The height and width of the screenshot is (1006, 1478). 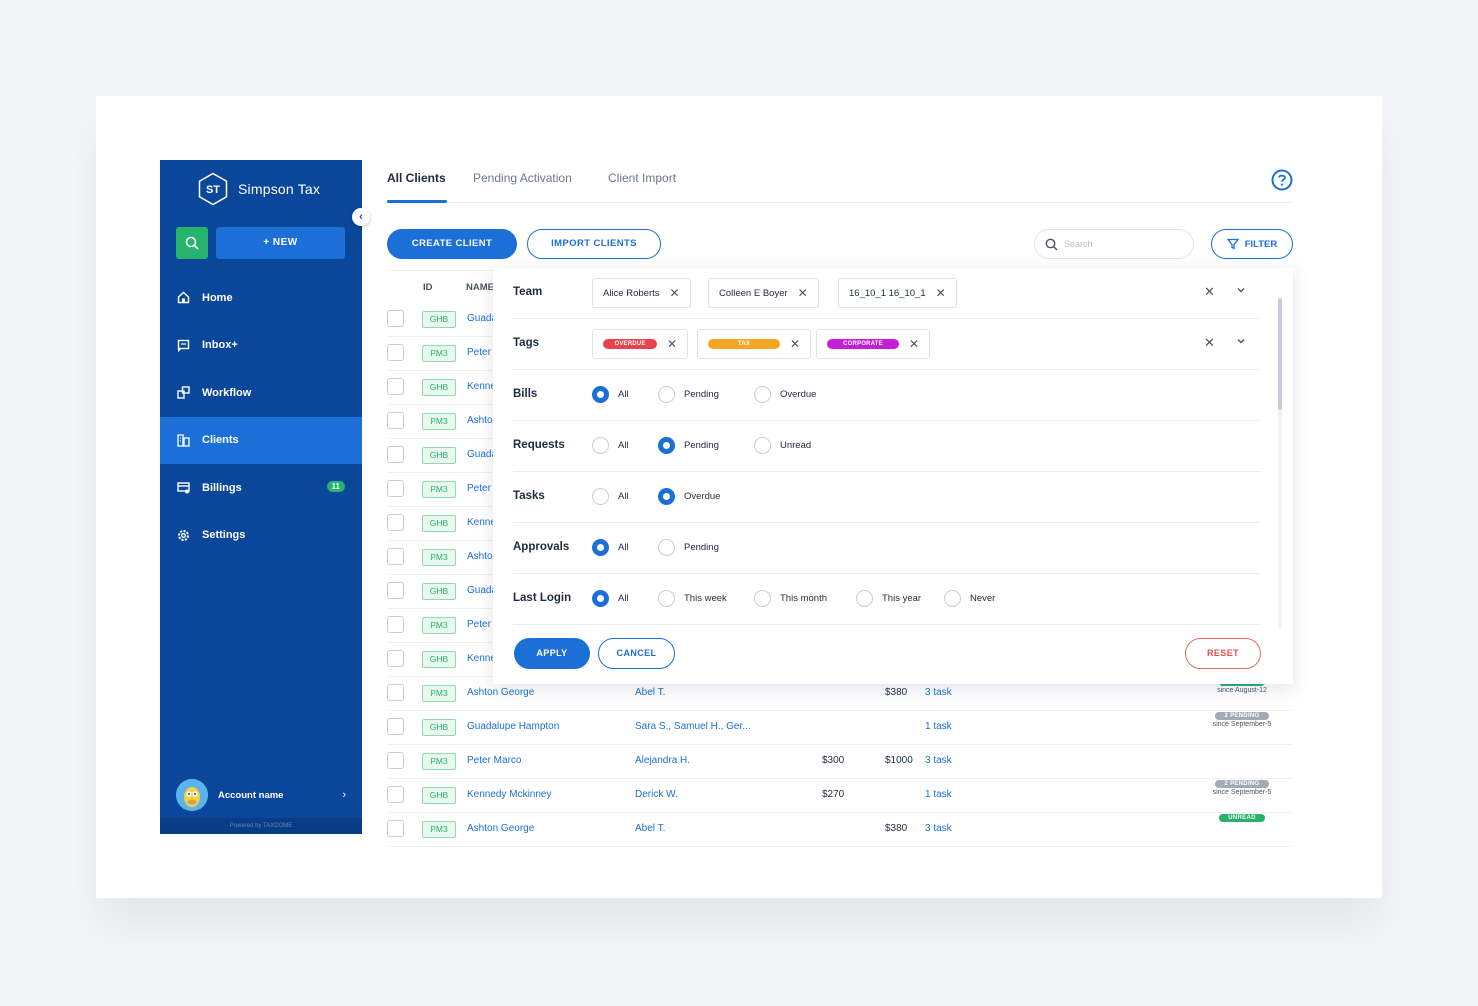 I want to click on sidebar-item-workflow: Workflow, so click(x=261, y=393).